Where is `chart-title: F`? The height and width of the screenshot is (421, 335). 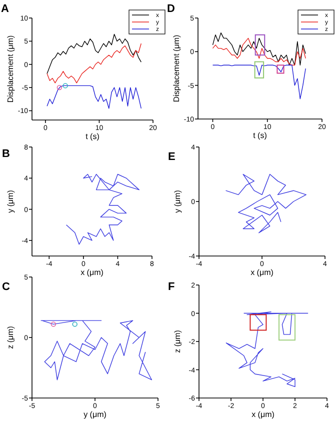 chart-title: F is located at coordinates (171, 287).